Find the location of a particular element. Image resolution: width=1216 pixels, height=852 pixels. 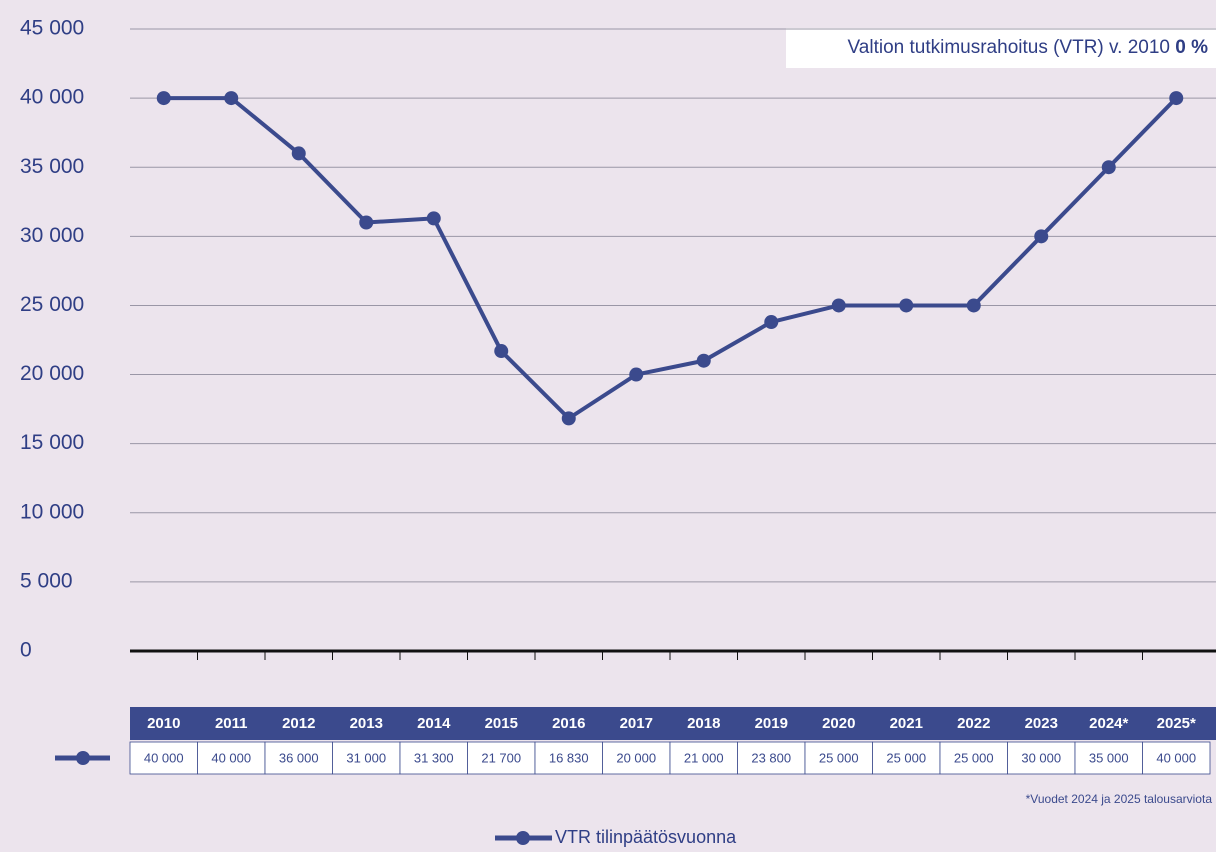

title-box is located at coordinates (1001, 48).